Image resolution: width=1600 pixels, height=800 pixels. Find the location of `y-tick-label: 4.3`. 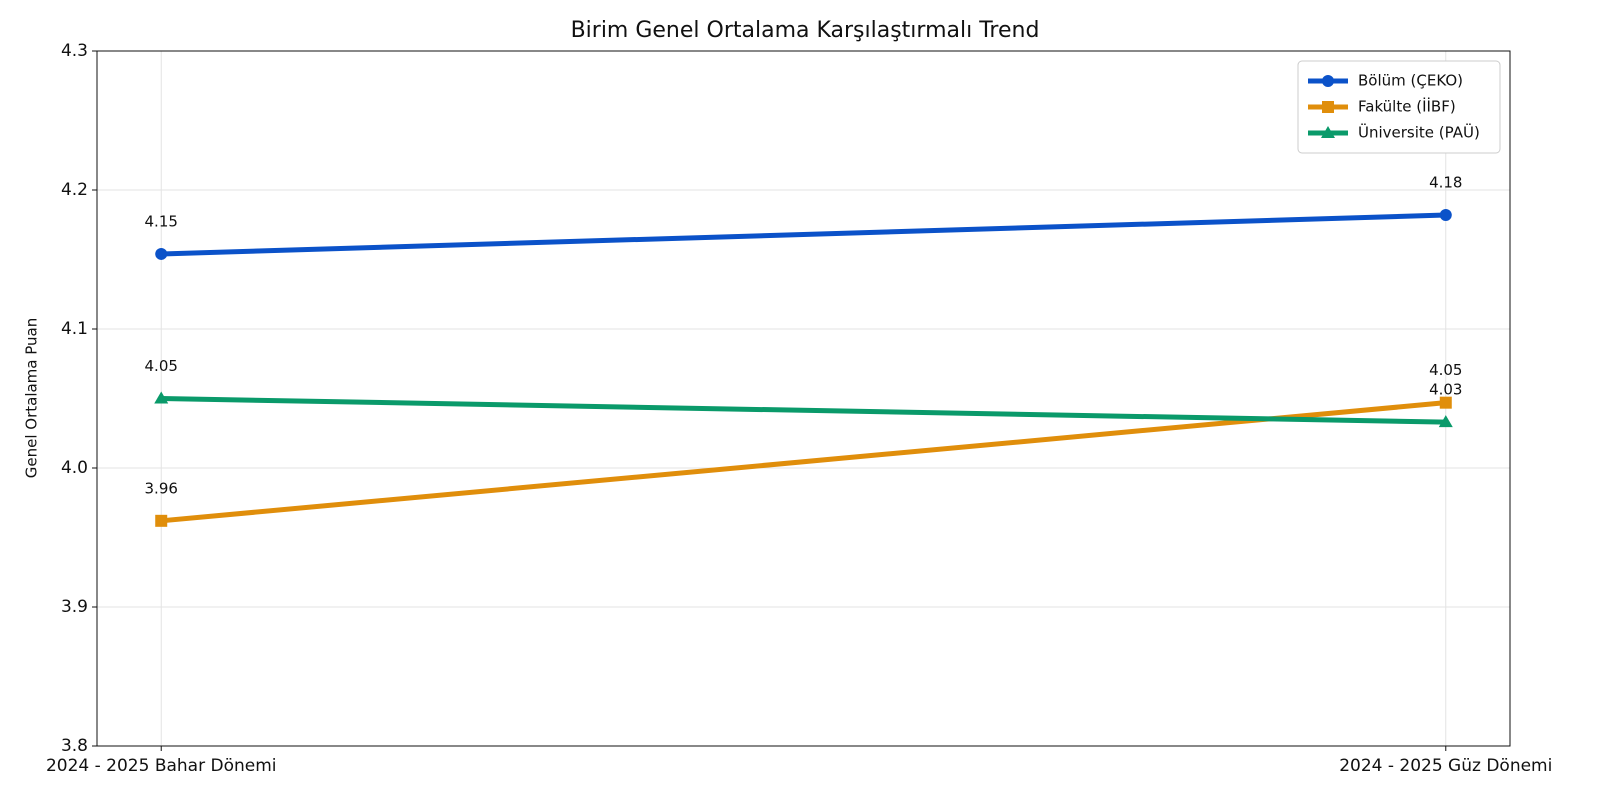

y-tick-label: 4.3 is located at coordinates (74, 51).